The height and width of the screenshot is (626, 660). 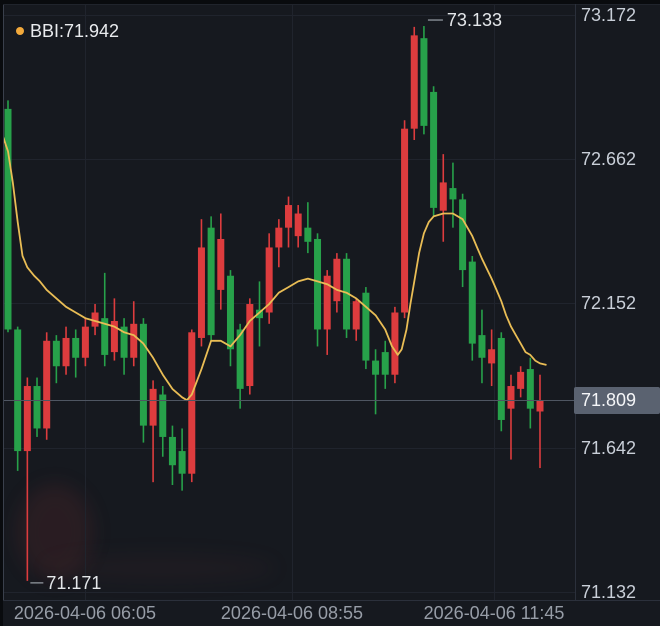 What do you see at coordinates (3, 302) in the screenshot?
I see `plot-border-left` at bounding box center [3, 302].